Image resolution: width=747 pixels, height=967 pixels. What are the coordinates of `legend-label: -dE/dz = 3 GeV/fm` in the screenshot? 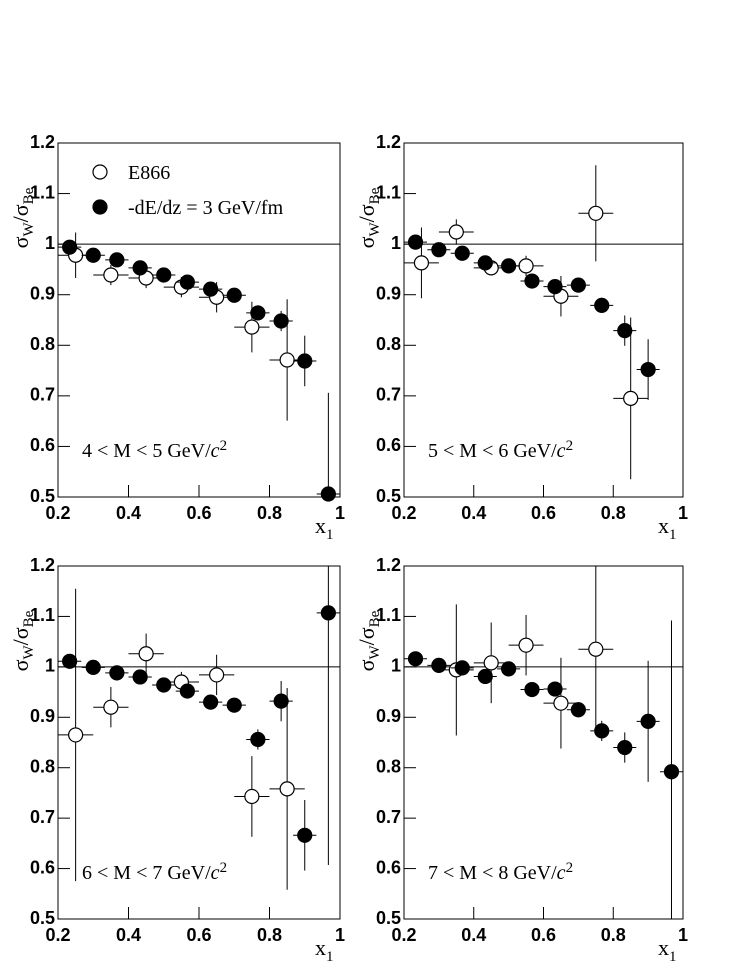 It's located at (206, 208).